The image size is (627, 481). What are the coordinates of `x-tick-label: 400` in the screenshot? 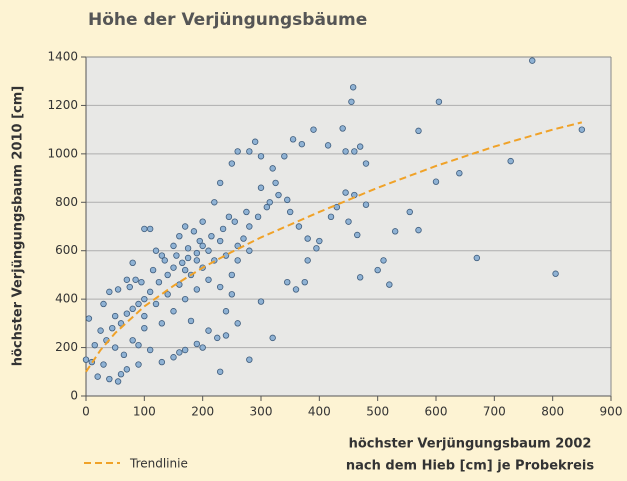 It's located at (319, 412).